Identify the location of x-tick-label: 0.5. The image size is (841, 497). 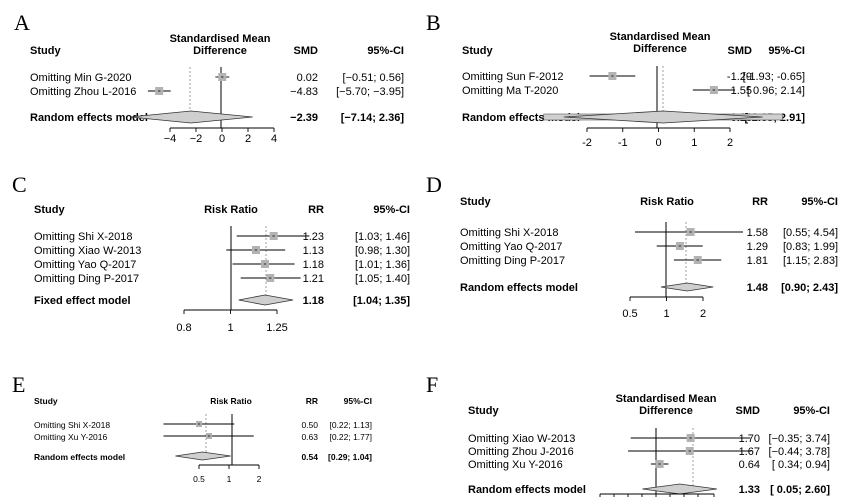
(629, 314).